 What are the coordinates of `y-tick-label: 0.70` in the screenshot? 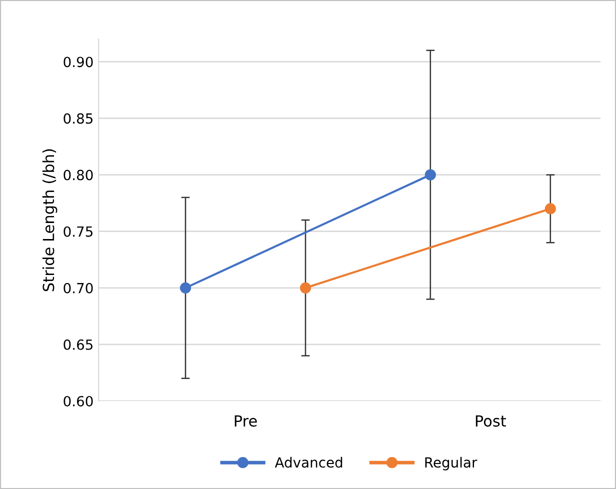 It's located at (78, 288).